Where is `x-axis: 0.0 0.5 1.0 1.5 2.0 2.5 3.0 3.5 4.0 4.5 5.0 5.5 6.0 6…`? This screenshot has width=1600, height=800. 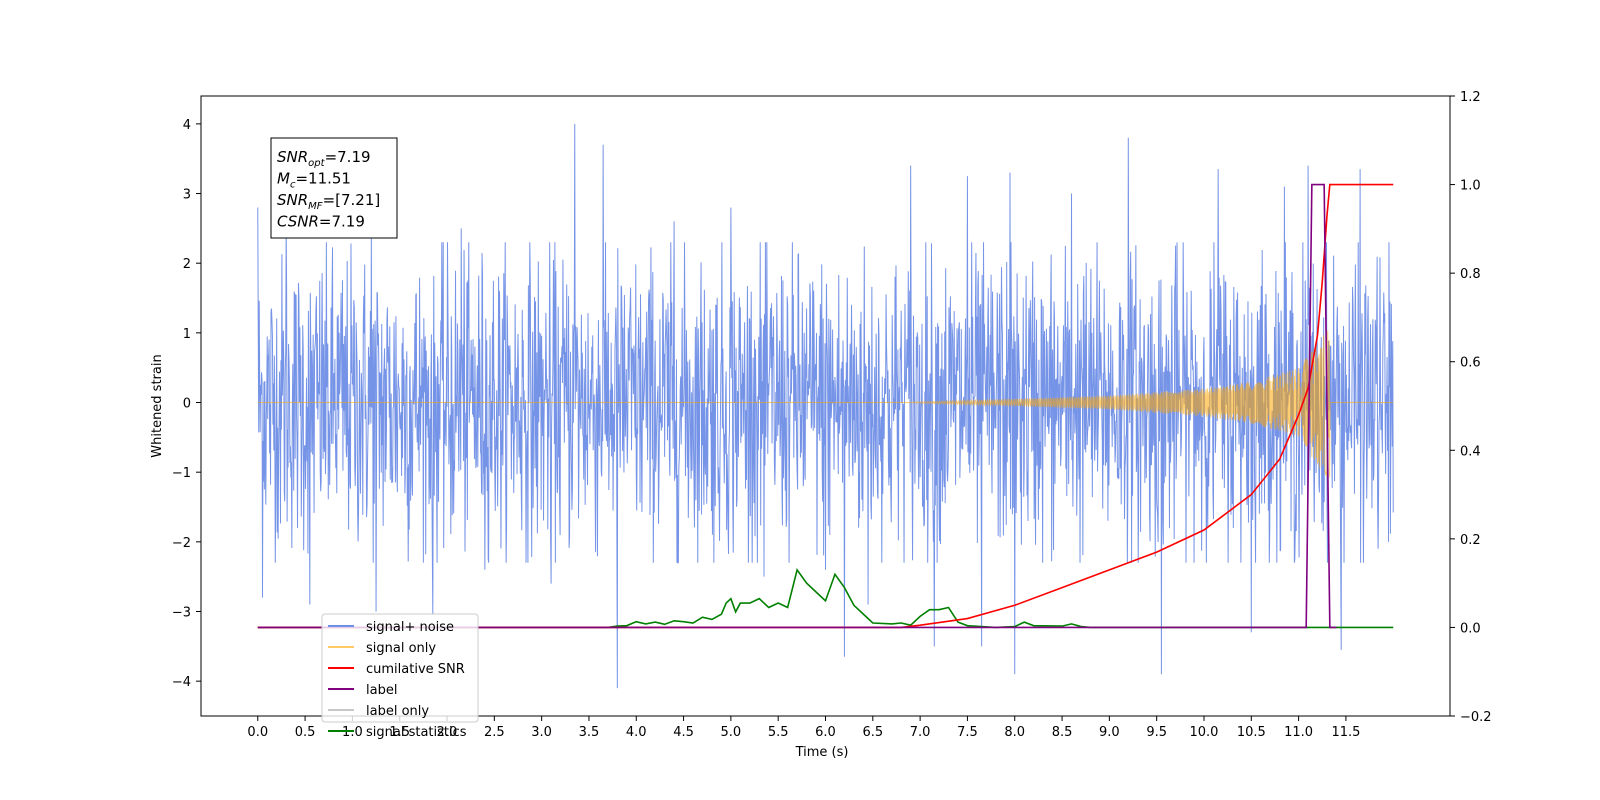
x-axis: 0.0 0.5 1.0 1.5 2.0 2.5 3.0 3.5 4.0 4.5 5.0 5.5 6.0 6… is located at coordinates (803, 728).